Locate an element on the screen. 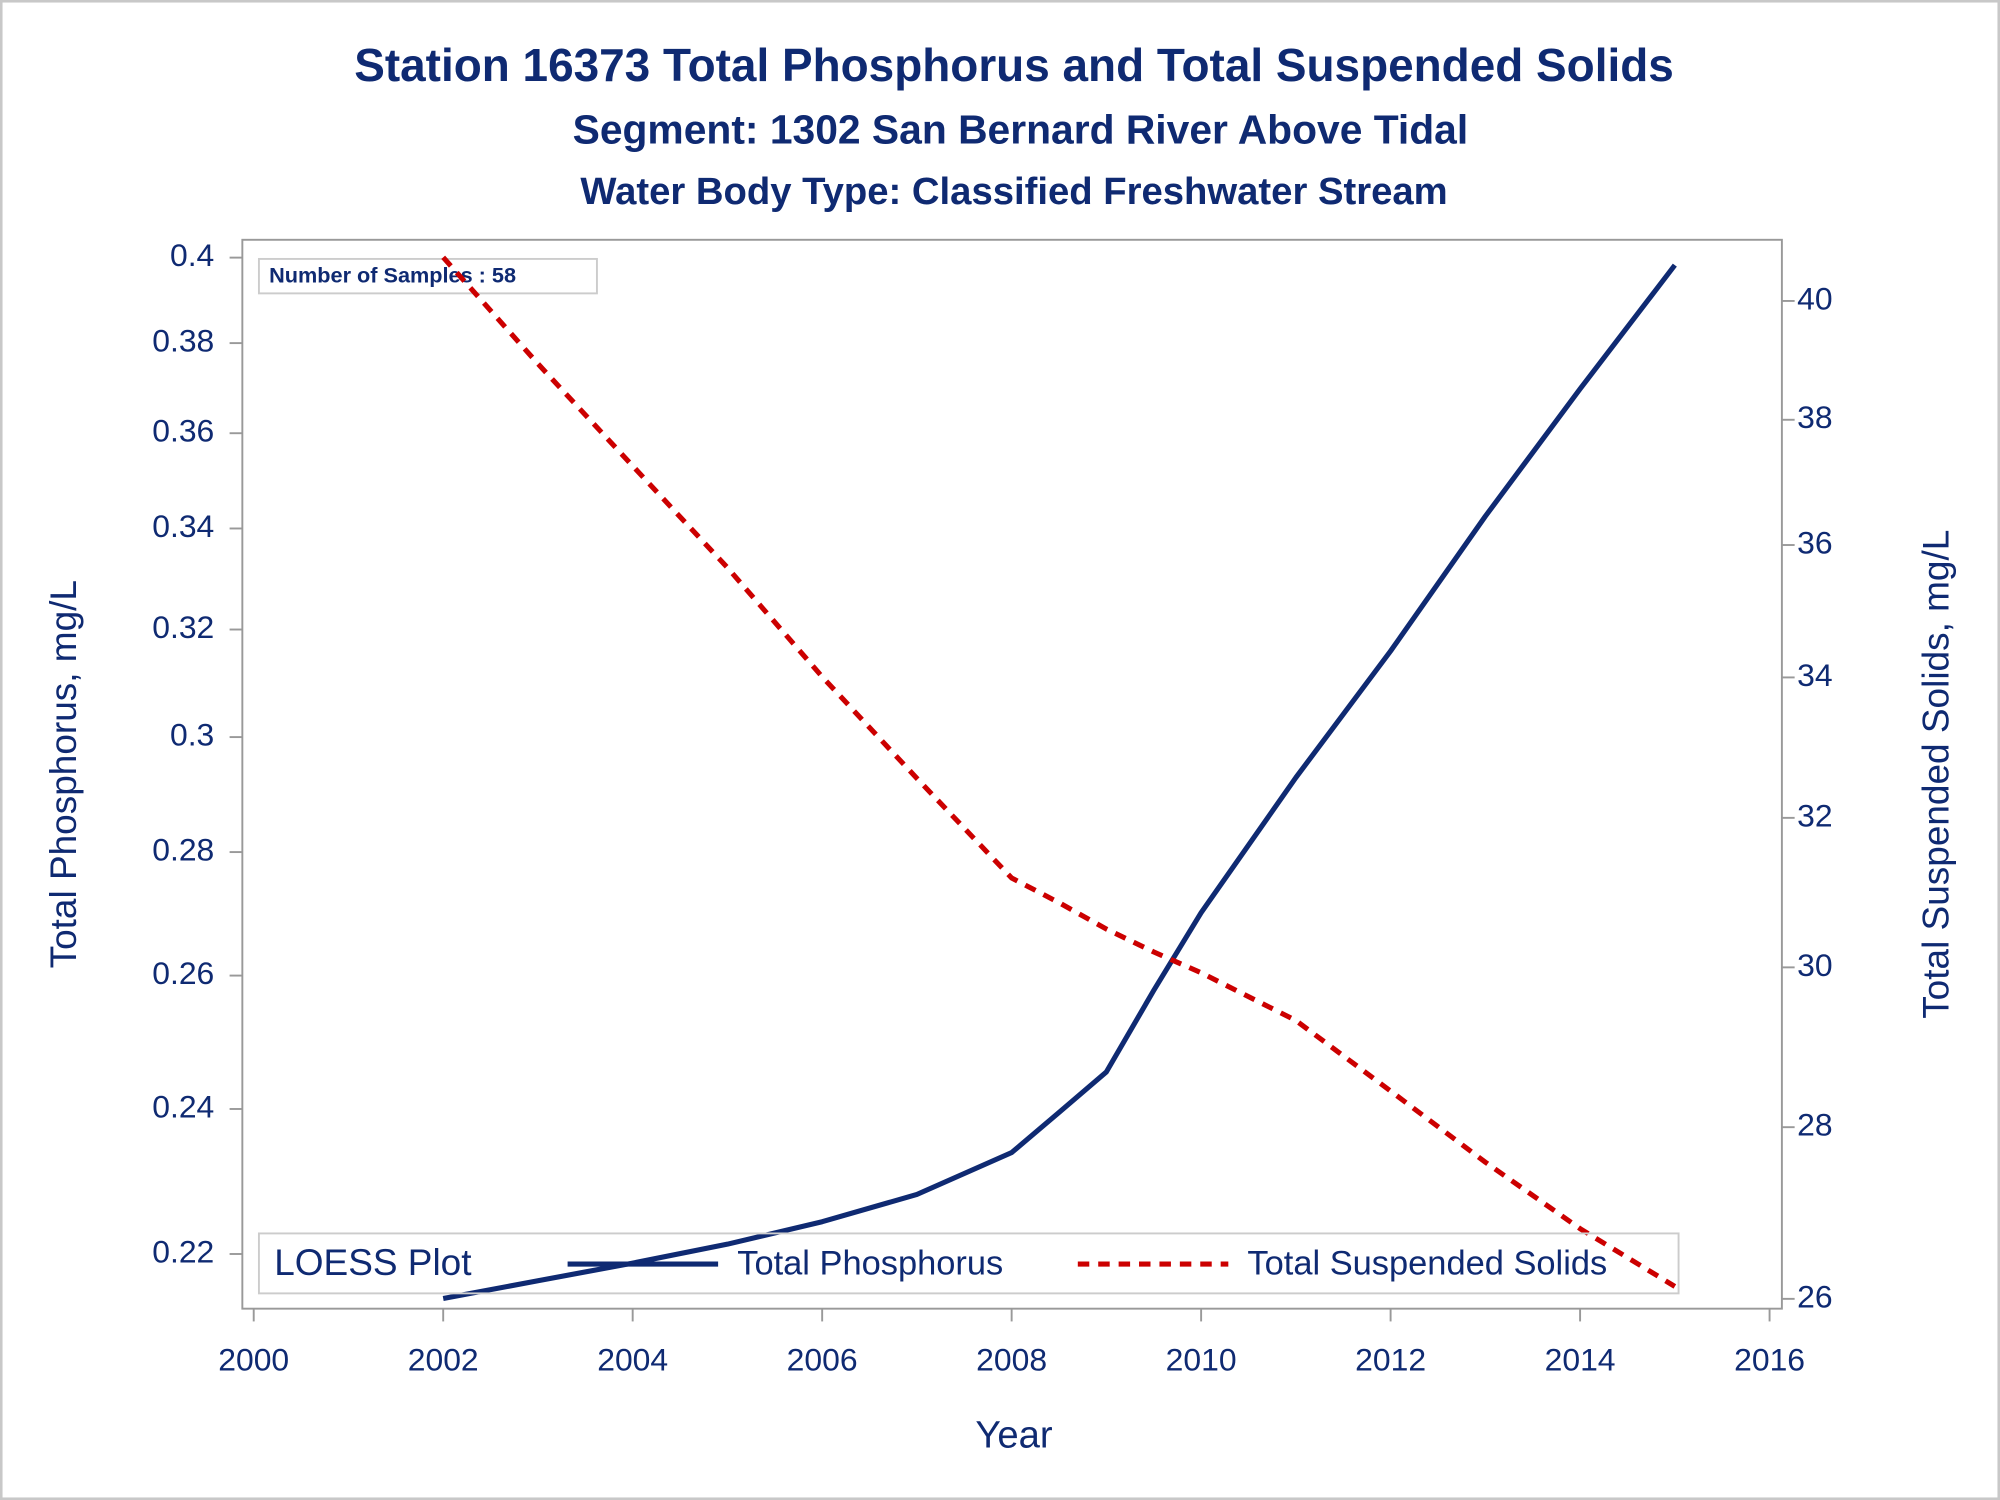 This screenshot has height=1500, width=2000. y2-tick-label: 26 is located at coordinates (1814, 1296).